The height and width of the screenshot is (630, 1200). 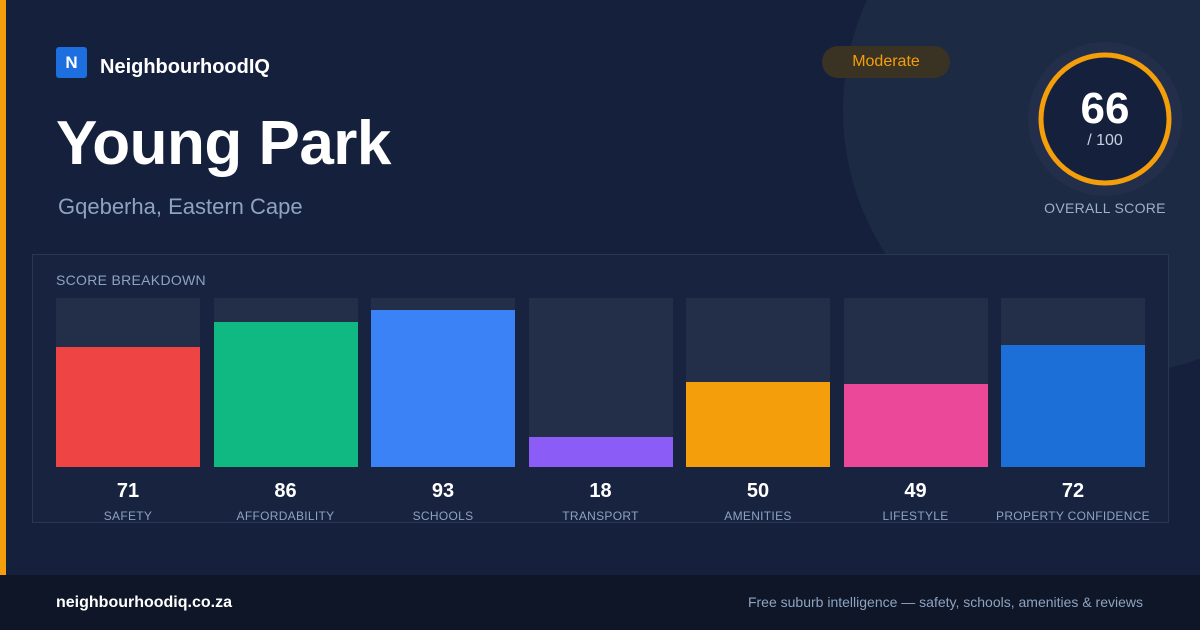 What do you see at coordinates (128, 491) in the screenshot?
I see `bar-value: 71` at bounding box center [128, 491].